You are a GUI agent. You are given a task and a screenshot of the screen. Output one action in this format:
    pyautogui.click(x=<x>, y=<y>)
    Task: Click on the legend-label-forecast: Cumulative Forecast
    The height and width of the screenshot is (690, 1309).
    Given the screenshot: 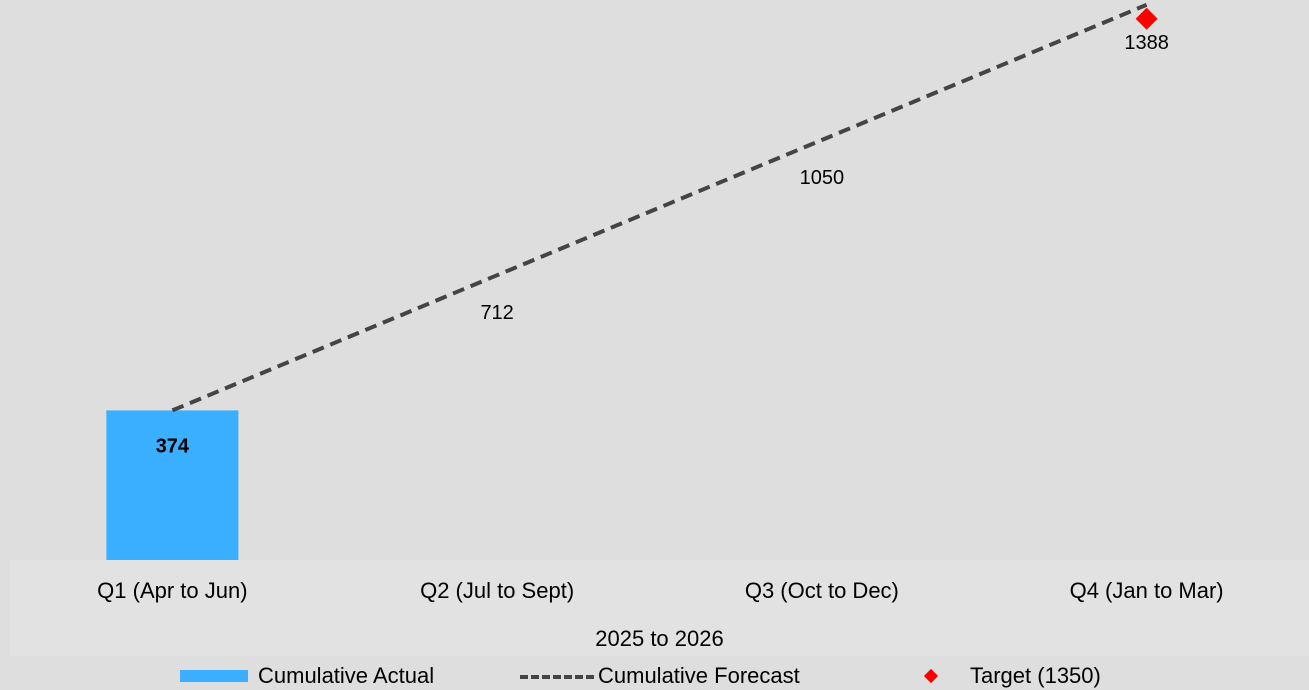 What is the action you would take?
    pyautogui.click(x=699, y=676)
    